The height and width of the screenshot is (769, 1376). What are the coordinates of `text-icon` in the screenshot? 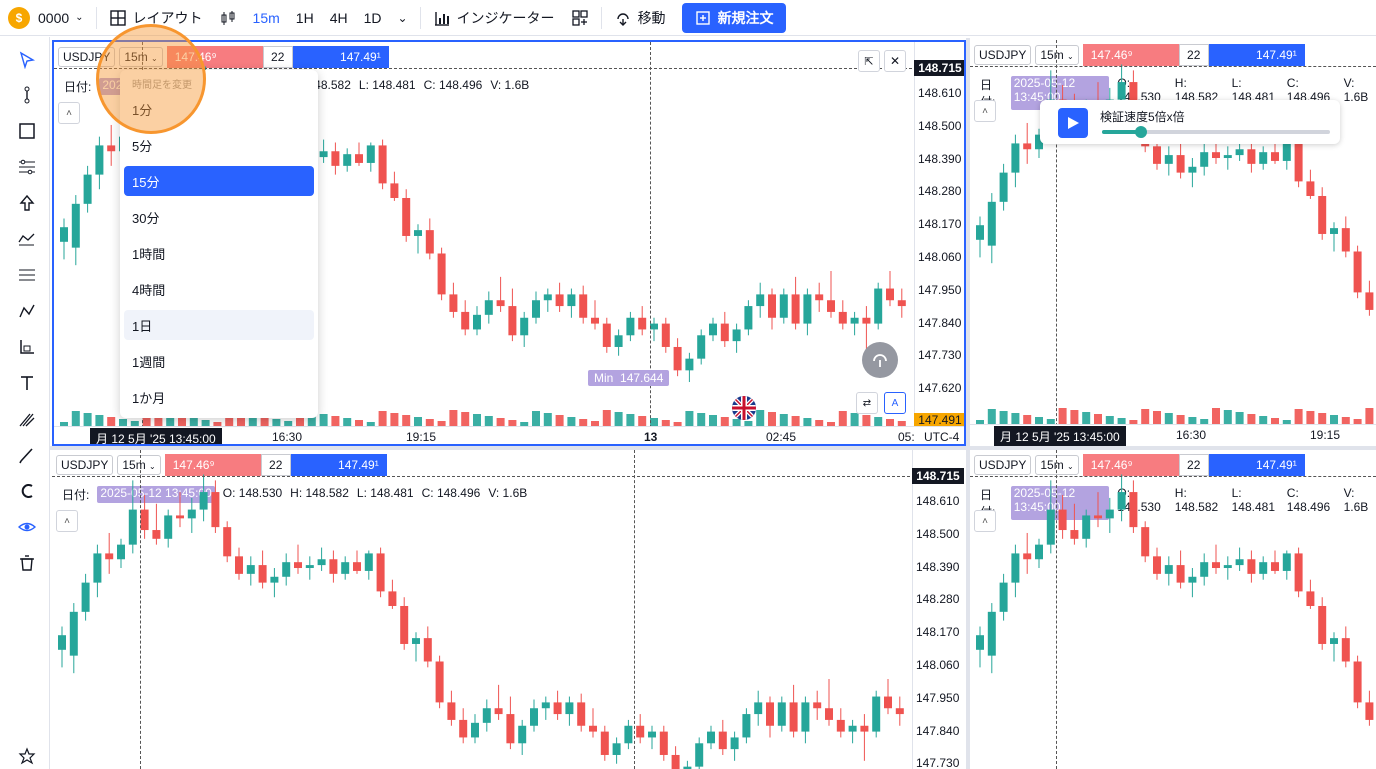 It's located at (27, 383).